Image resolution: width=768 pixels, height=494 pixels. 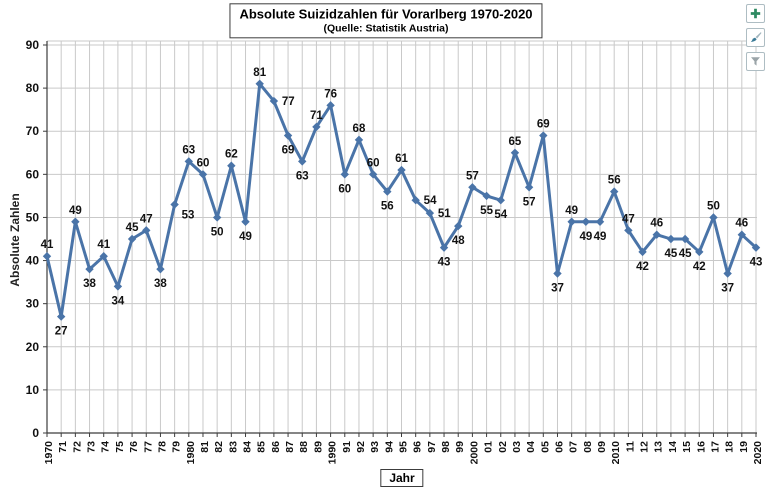 I want to click on x-tick-label: 11, so click(x=630, y=446).